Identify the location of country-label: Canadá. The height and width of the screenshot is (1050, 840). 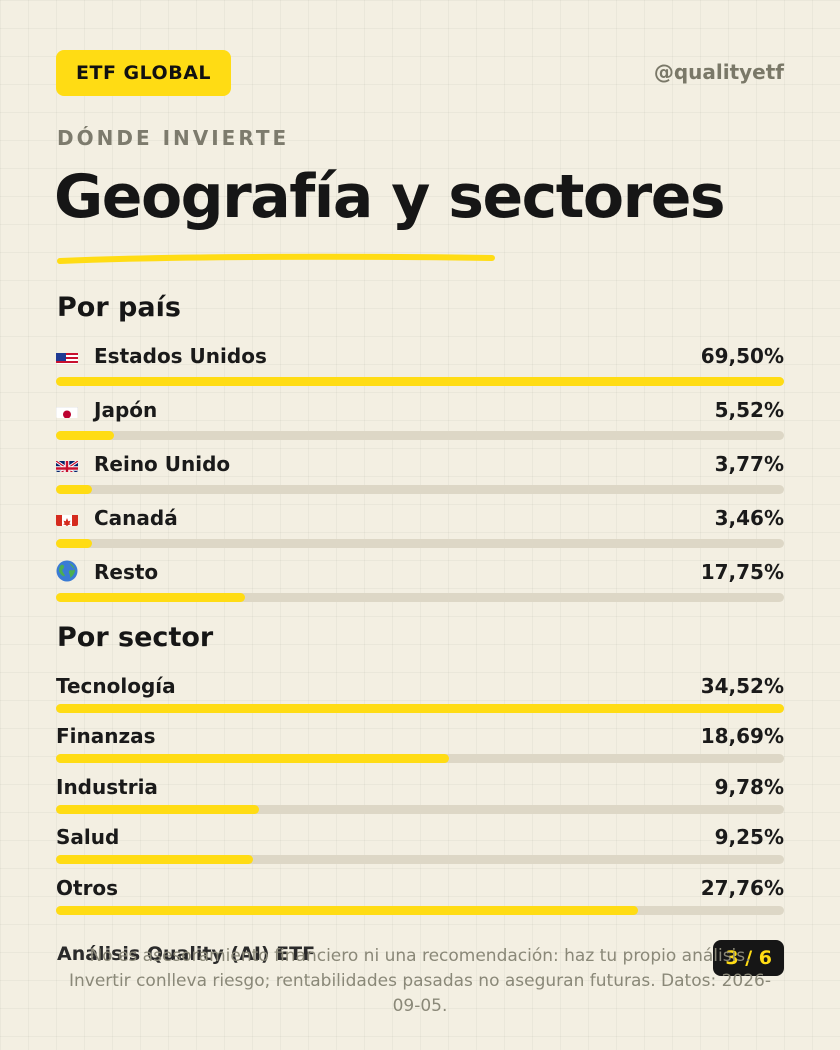
(136, 518).